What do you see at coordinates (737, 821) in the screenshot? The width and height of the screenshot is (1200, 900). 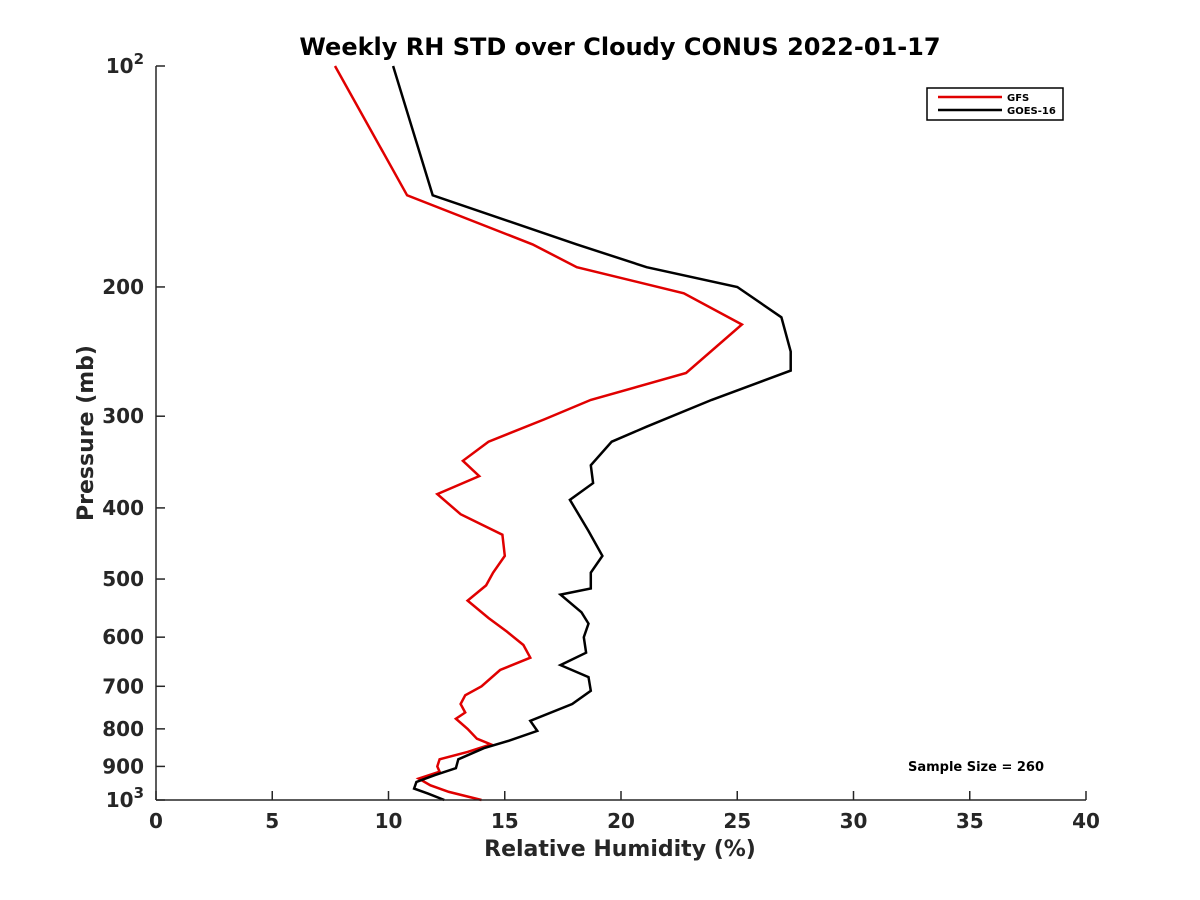 I see `x-tick-label: 25` at bounding box center [737, 821].